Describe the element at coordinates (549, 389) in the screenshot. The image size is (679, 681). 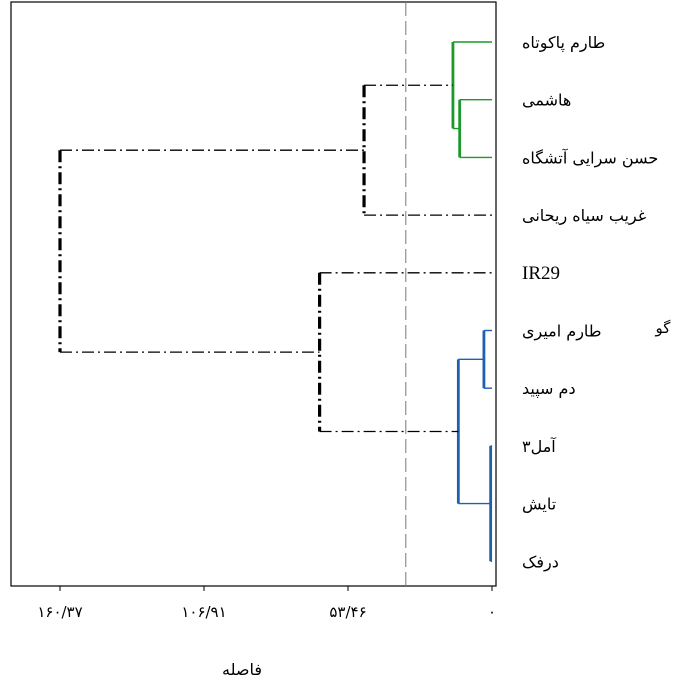
I see `leaf-label: دم سپید` at that location.